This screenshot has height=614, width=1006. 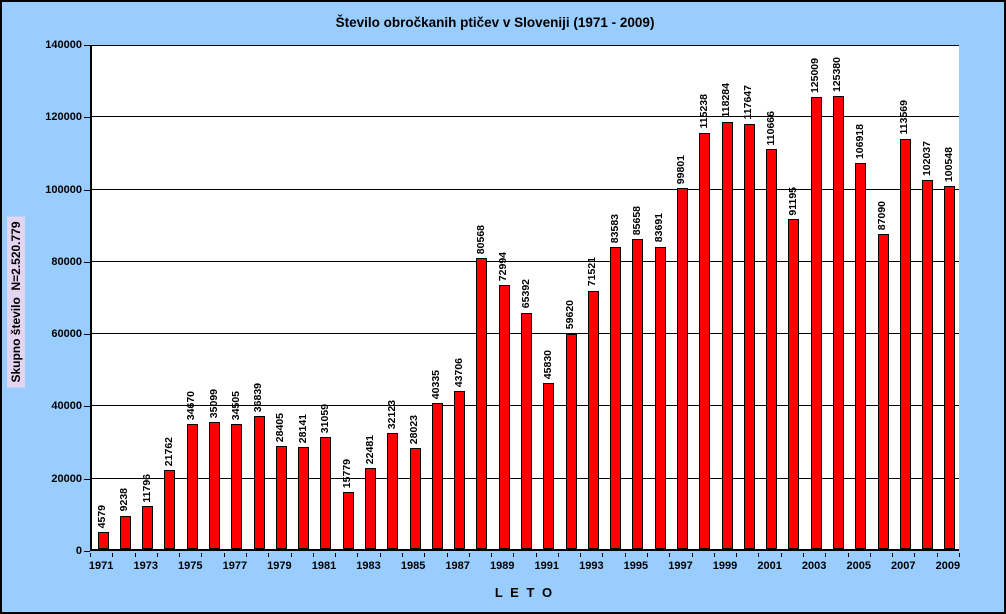 I want to click on bar-value-label: 80568, so click(x=480, y=239).